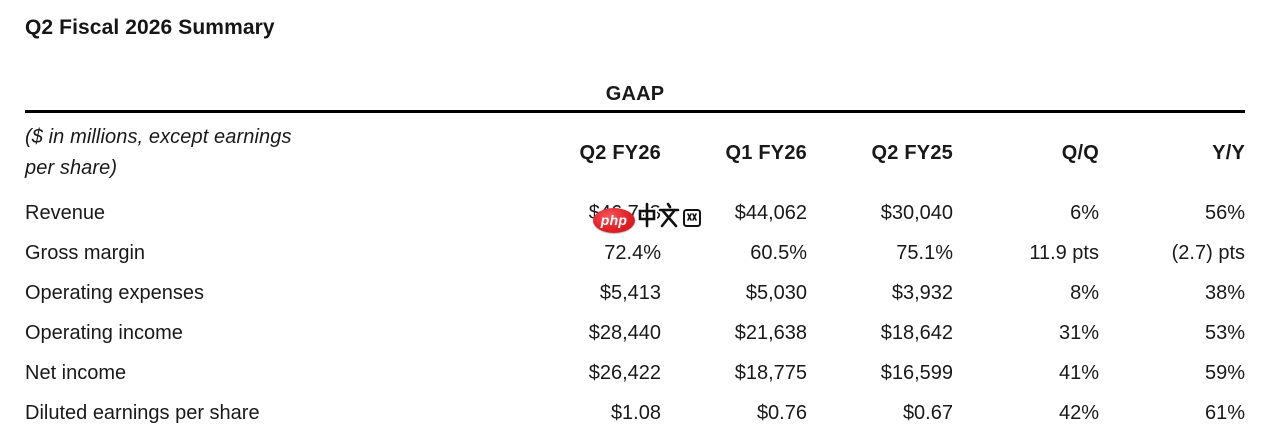 The image size is (1275, 447). I want to click on cell-value: $18,642, so click(916, 332).